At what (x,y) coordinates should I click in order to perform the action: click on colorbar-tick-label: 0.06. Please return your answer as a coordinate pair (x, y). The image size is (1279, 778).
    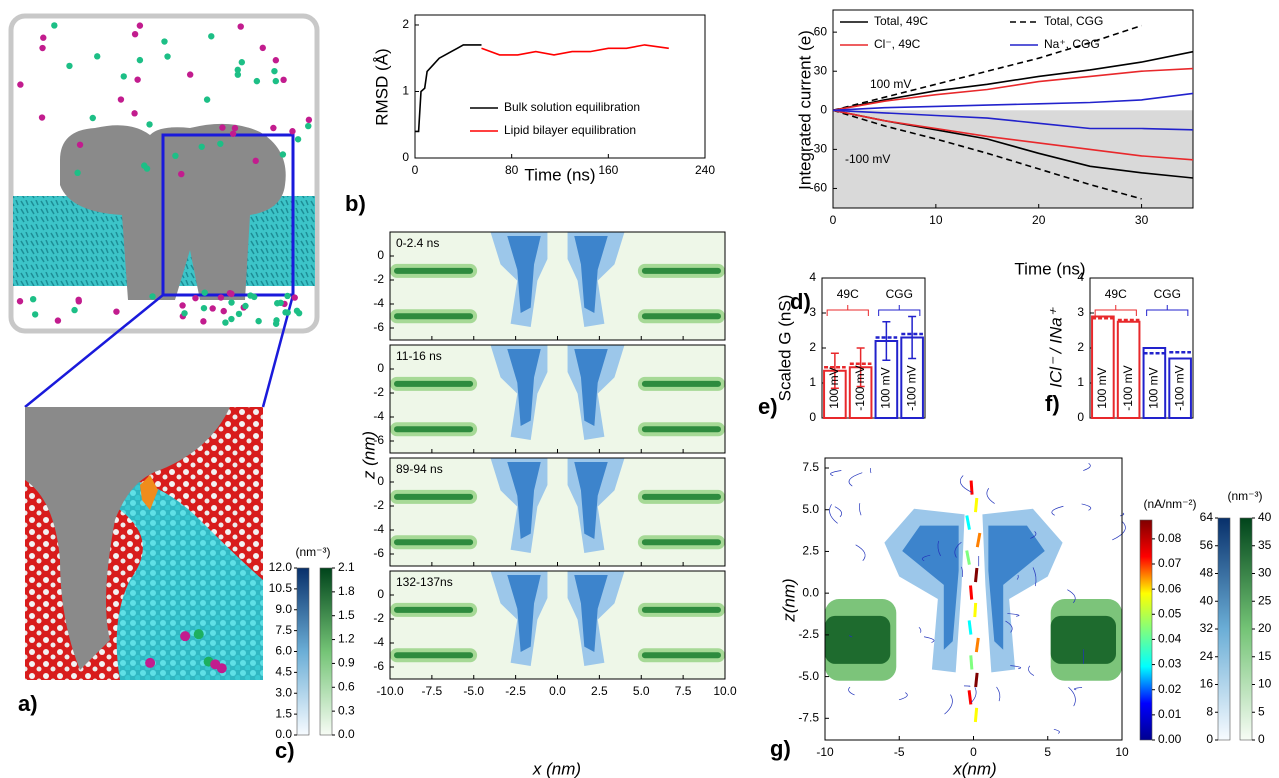
    Looking at the image, I should click on (1170, 588).